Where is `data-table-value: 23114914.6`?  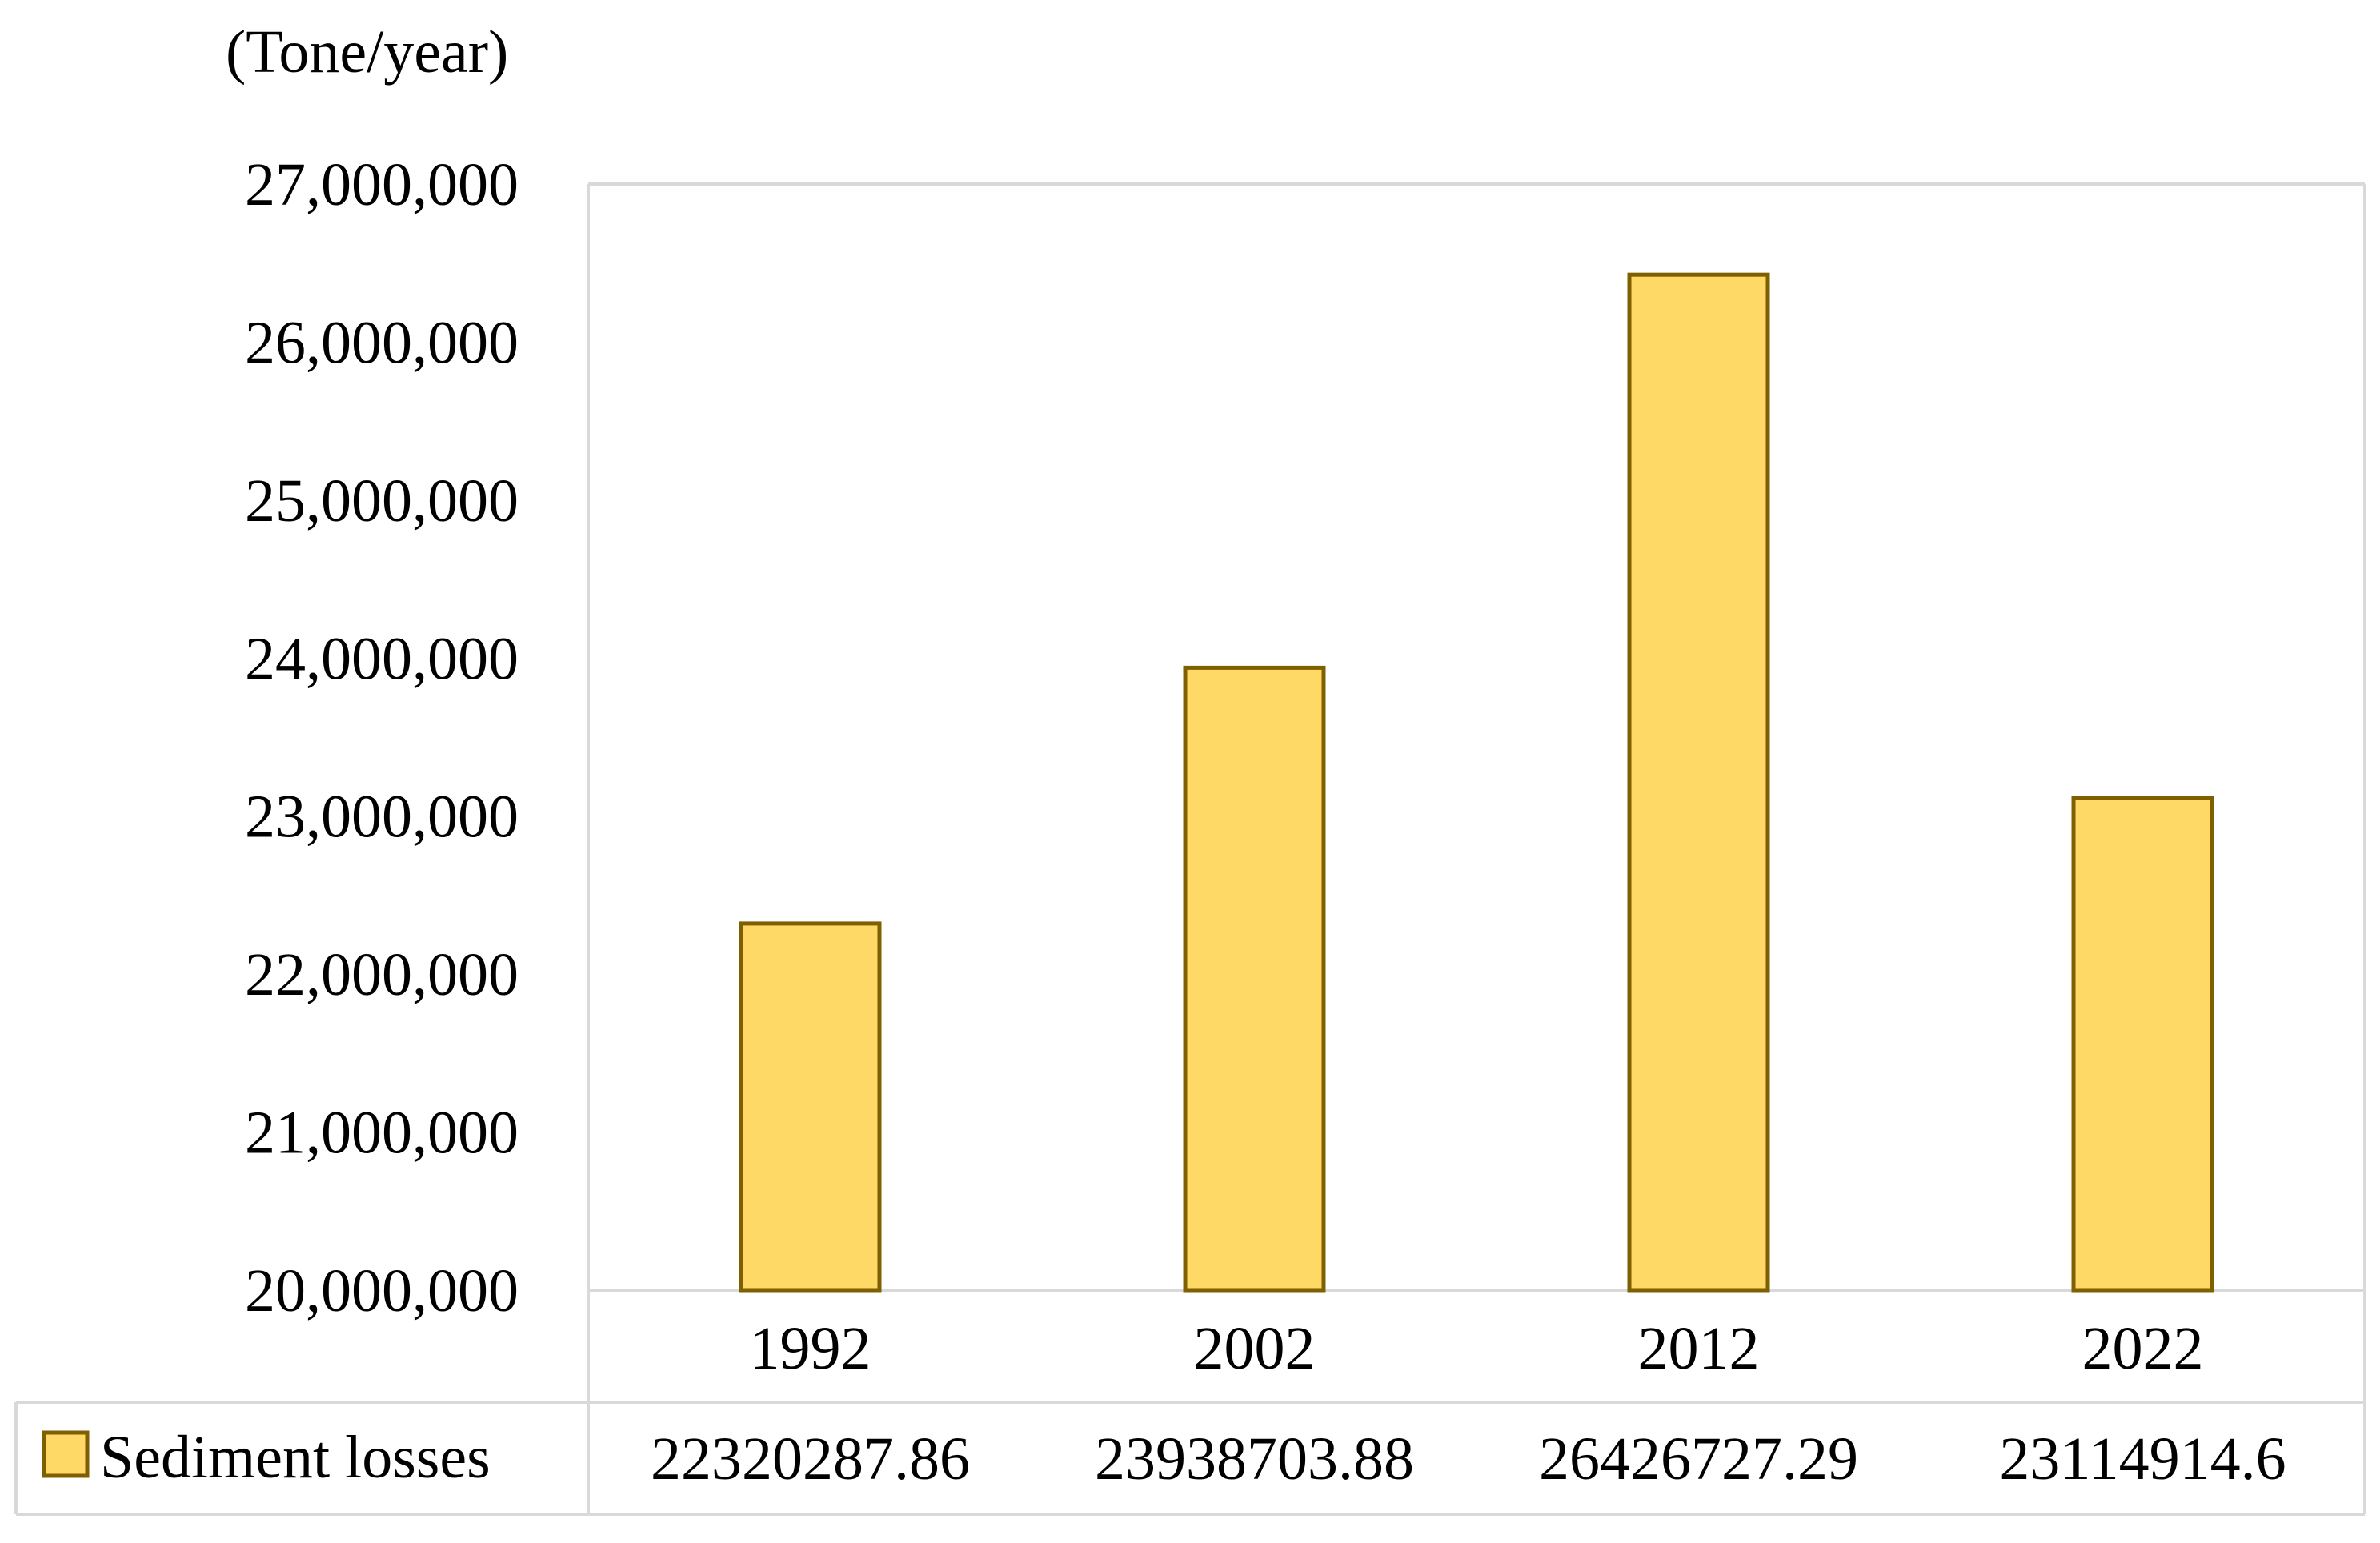 data-table-value: 23114914.6 is located at coordinates (2142, 1459).